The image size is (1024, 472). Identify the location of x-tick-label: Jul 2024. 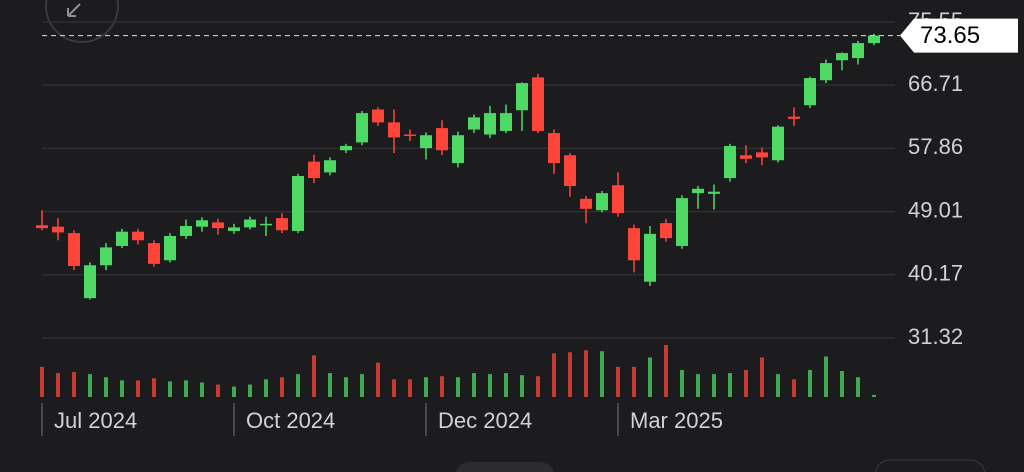
(95, 420).